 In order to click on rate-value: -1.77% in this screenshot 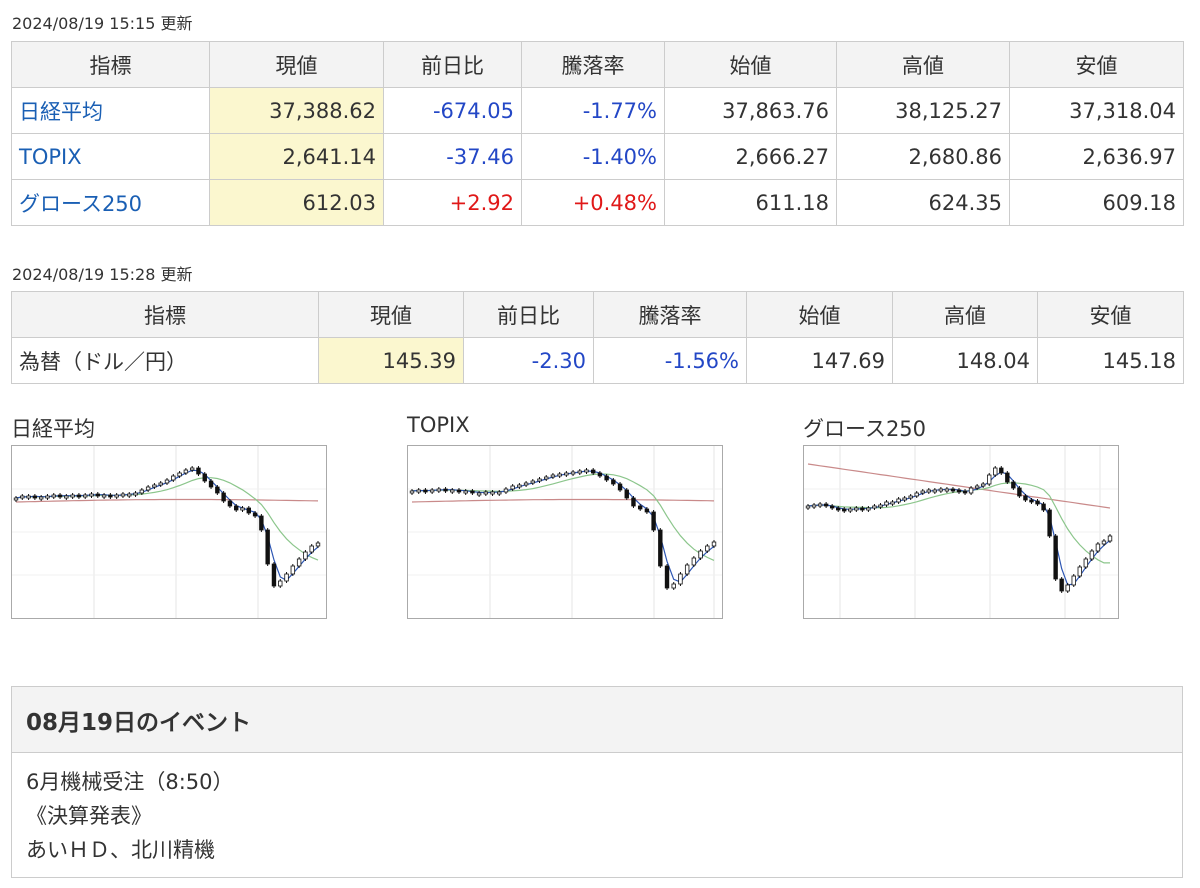, I will do `click(593, 110)`.